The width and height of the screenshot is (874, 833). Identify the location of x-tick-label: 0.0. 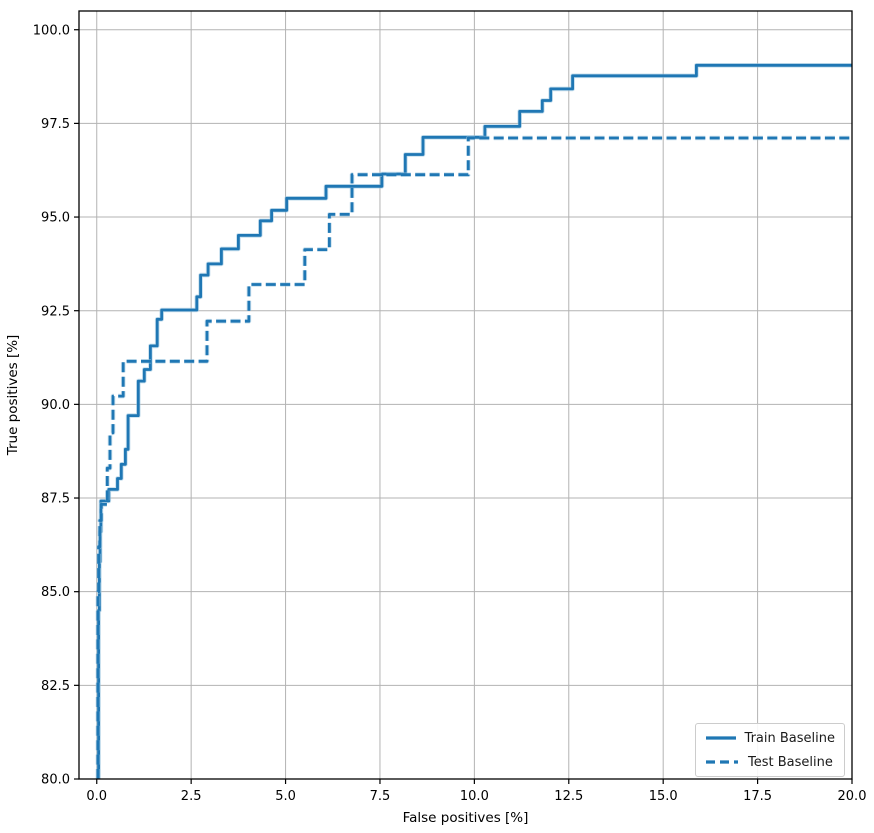
(96, 796).